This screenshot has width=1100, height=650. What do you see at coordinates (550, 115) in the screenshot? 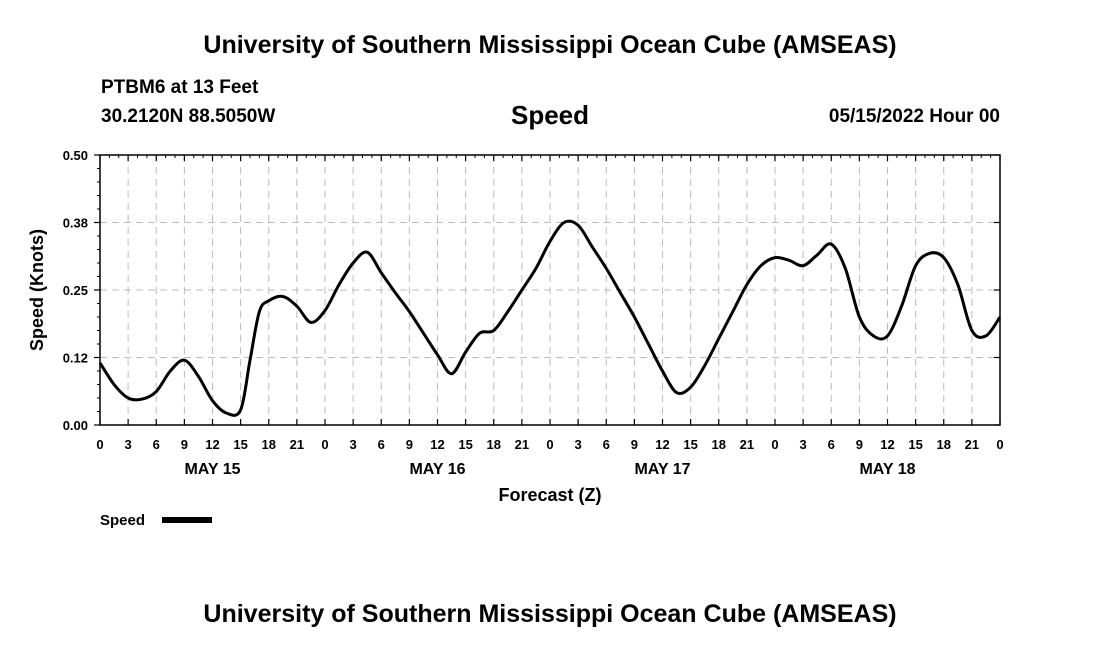
I see `variable-title: Speed` at bounding box center [550, 115].